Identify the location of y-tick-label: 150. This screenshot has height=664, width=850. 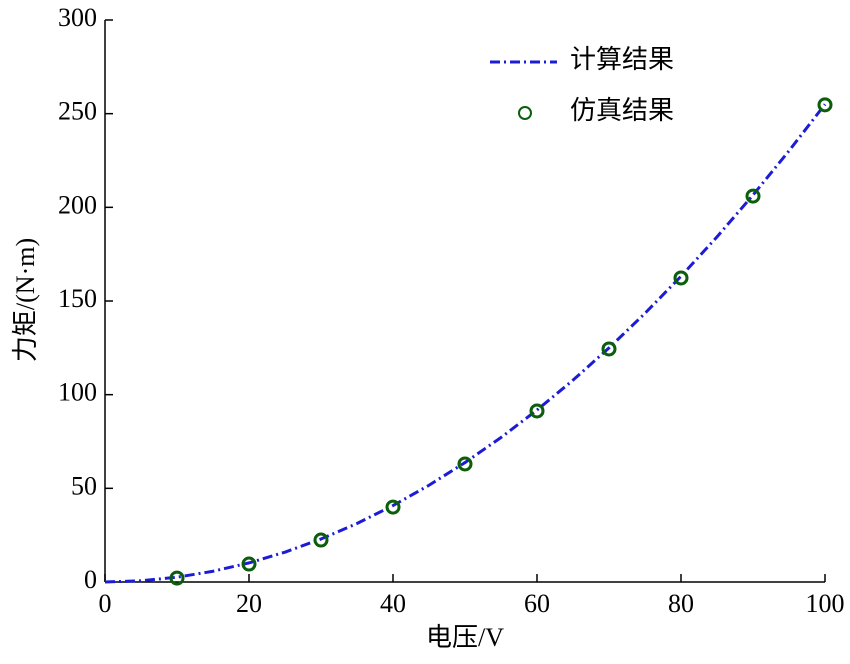
(77, 298).